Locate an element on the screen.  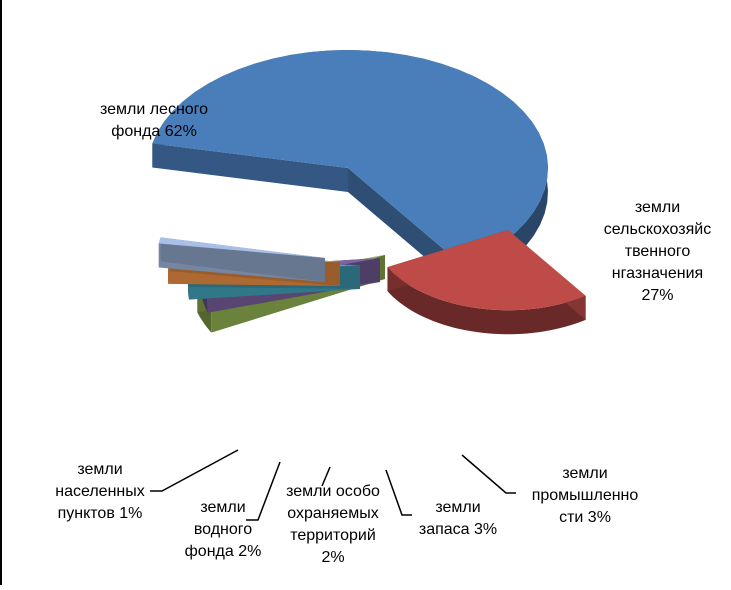
label-settlement-land: земли населенных пунктов 1% is located at coordinates (100, 491).